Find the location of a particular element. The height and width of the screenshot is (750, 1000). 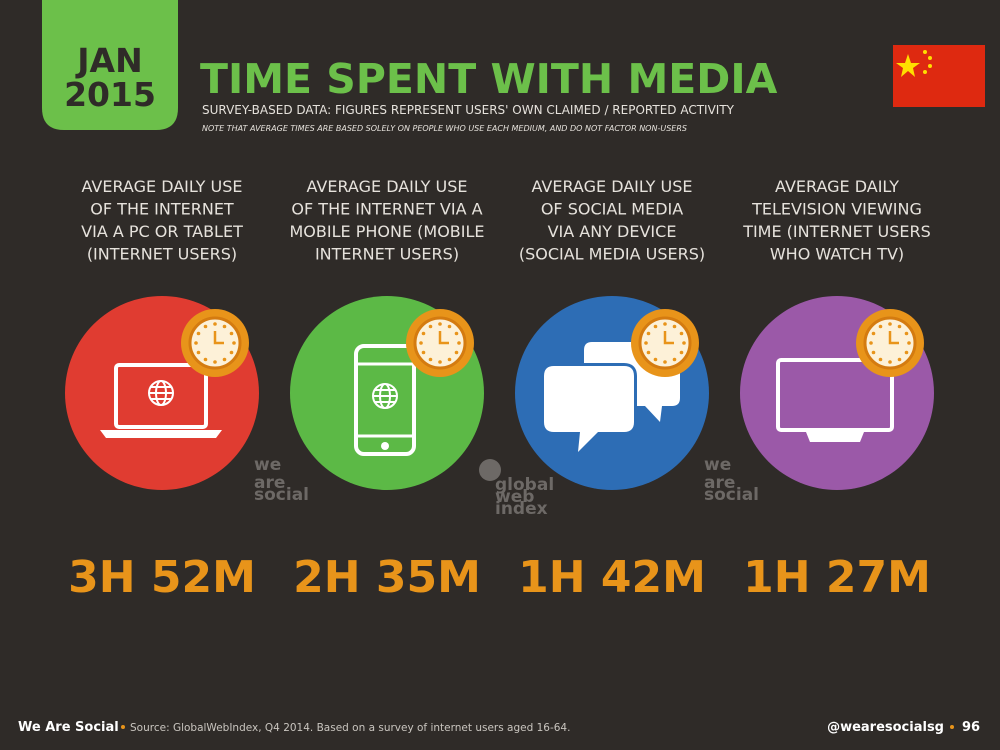

panel-value: 1H 42M is located at coordinates (612, 577).